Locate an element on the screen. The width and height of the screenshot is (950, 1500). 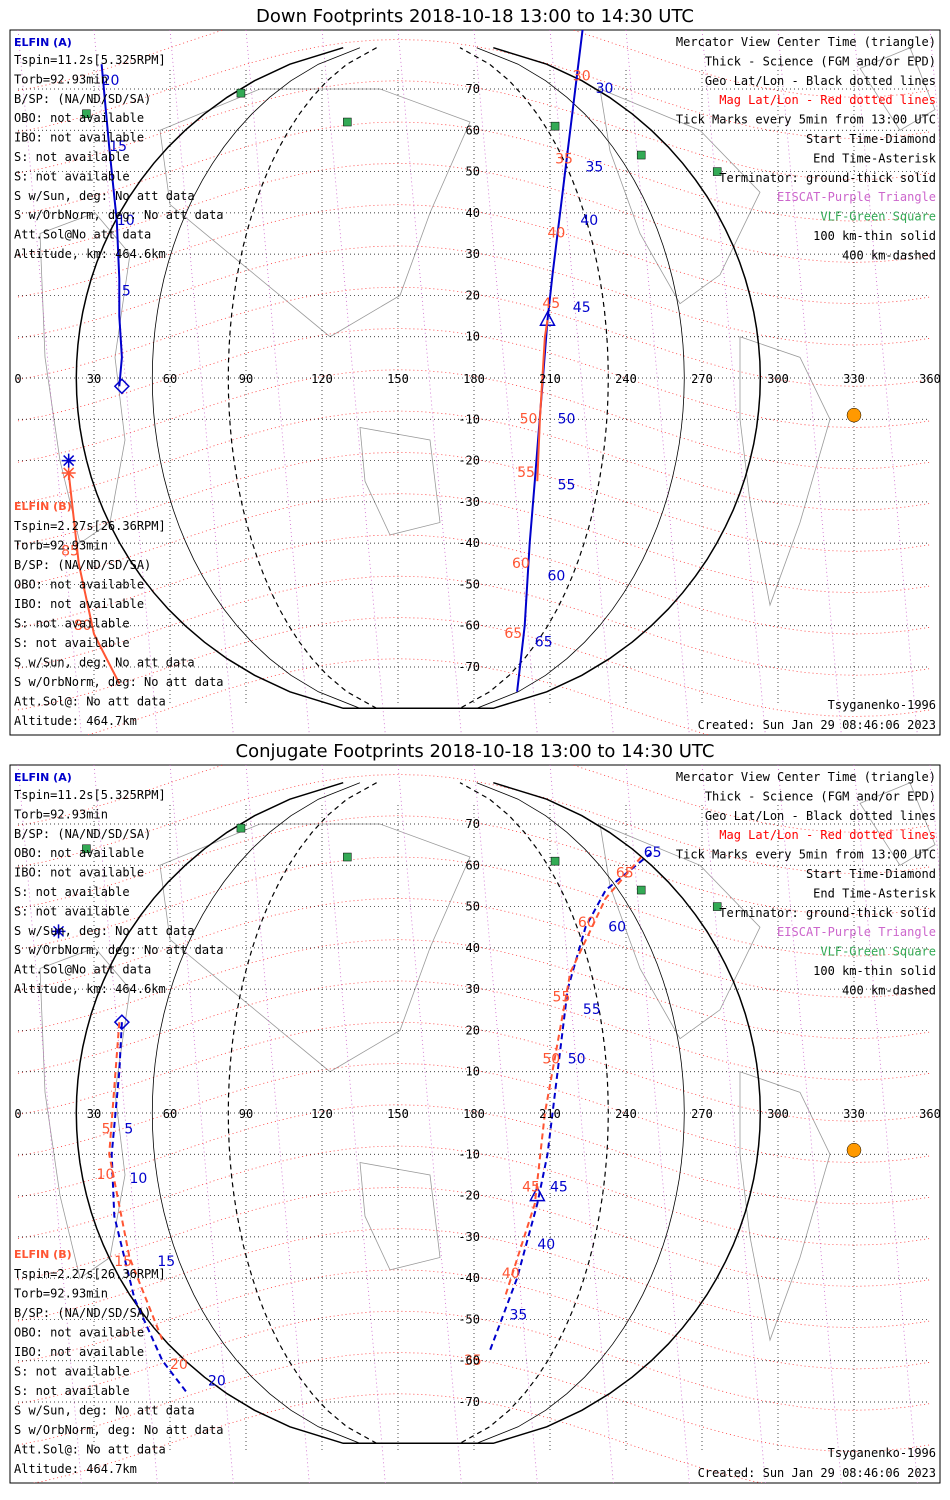
legend-entry: Mag Lat/Lon - Red dotted lines is located at coordinates (827, 835).